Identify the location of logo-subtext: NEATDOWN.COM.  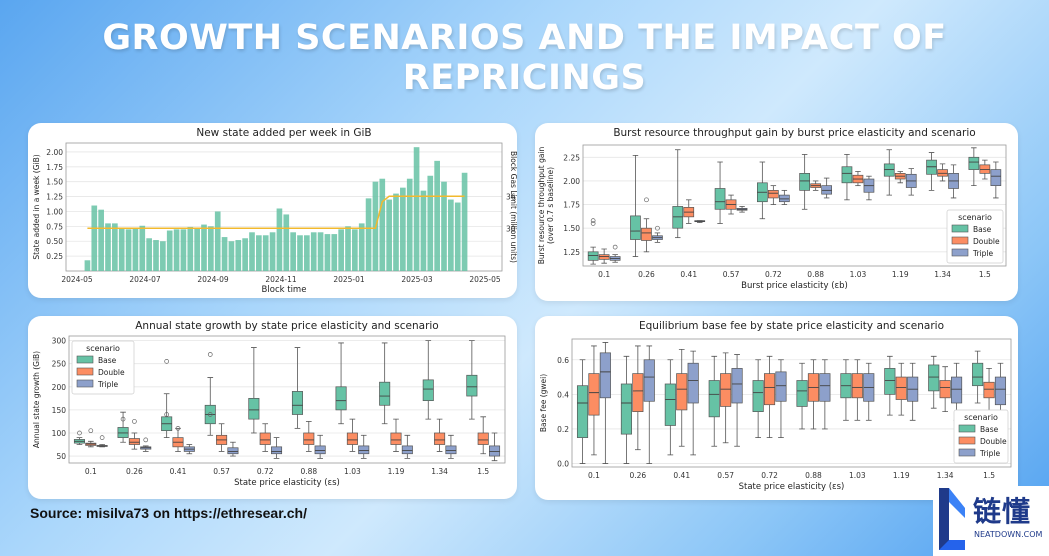
(1008, 534).